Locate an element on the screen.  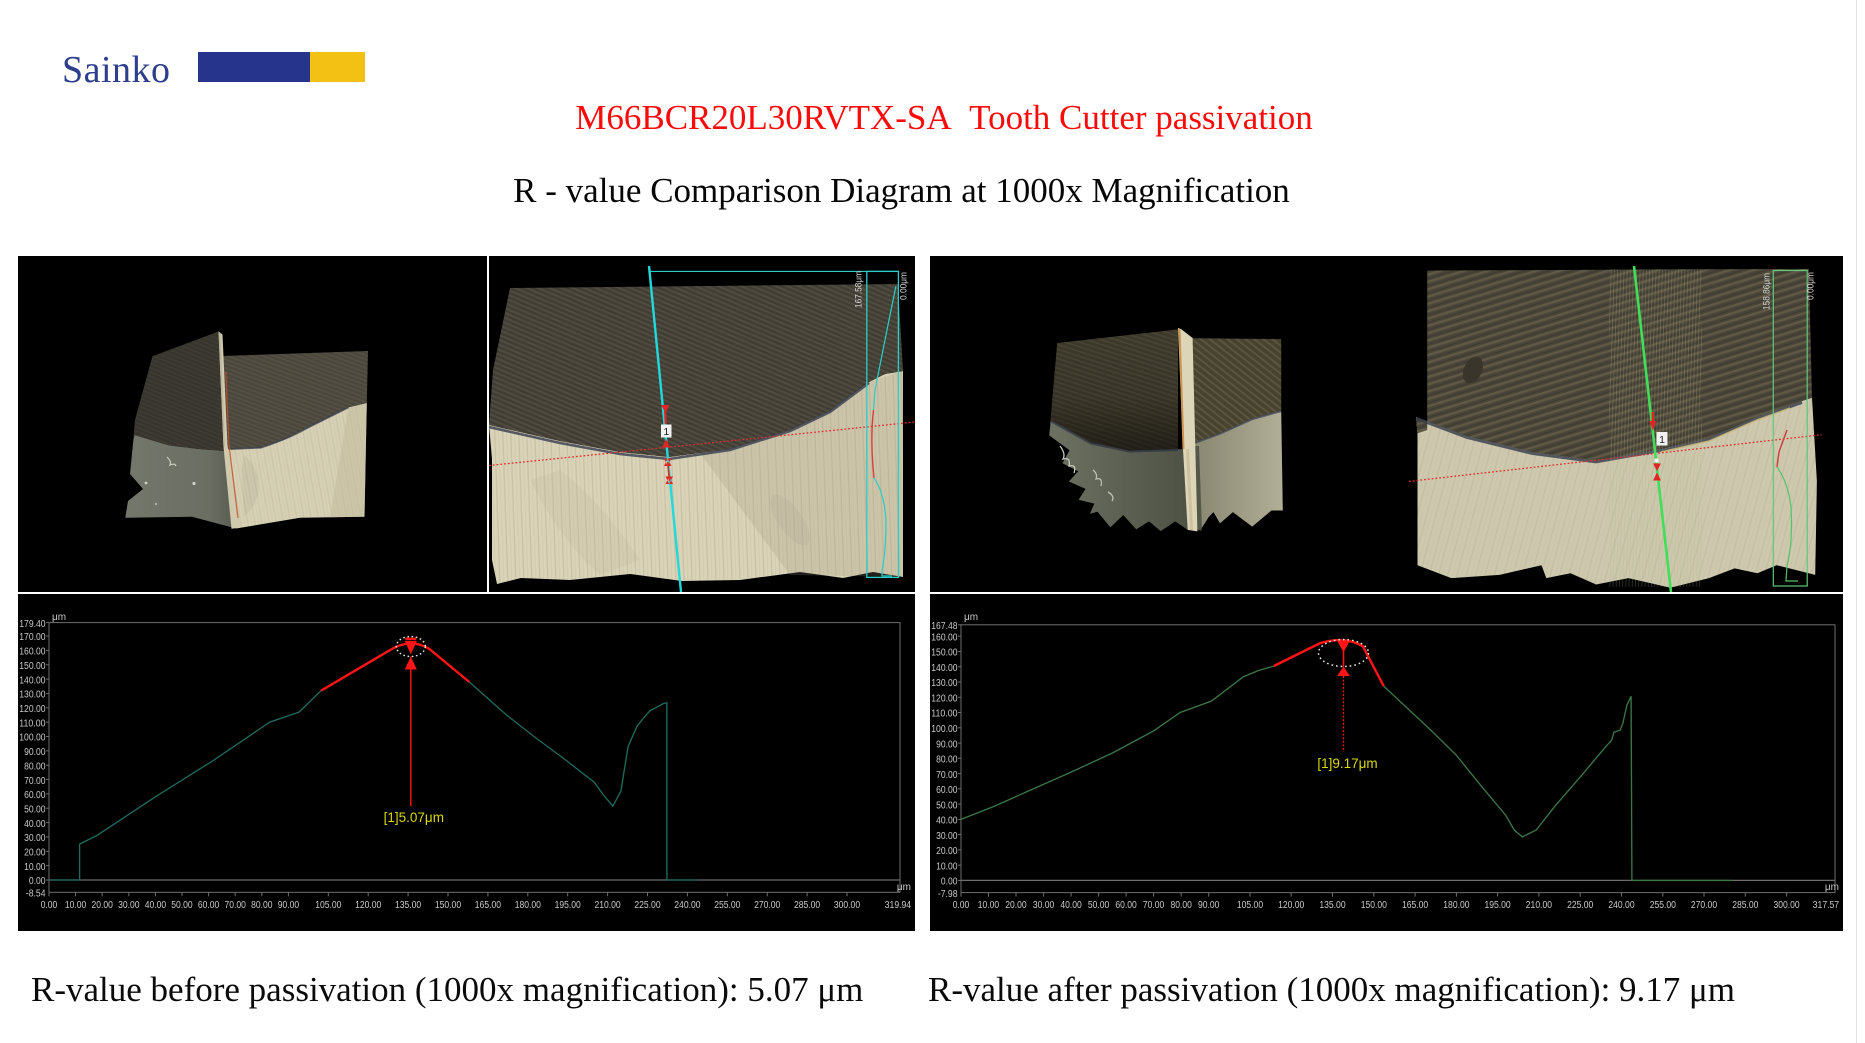
svg-text: 158.86μm is located at coordinates (1767, 291).